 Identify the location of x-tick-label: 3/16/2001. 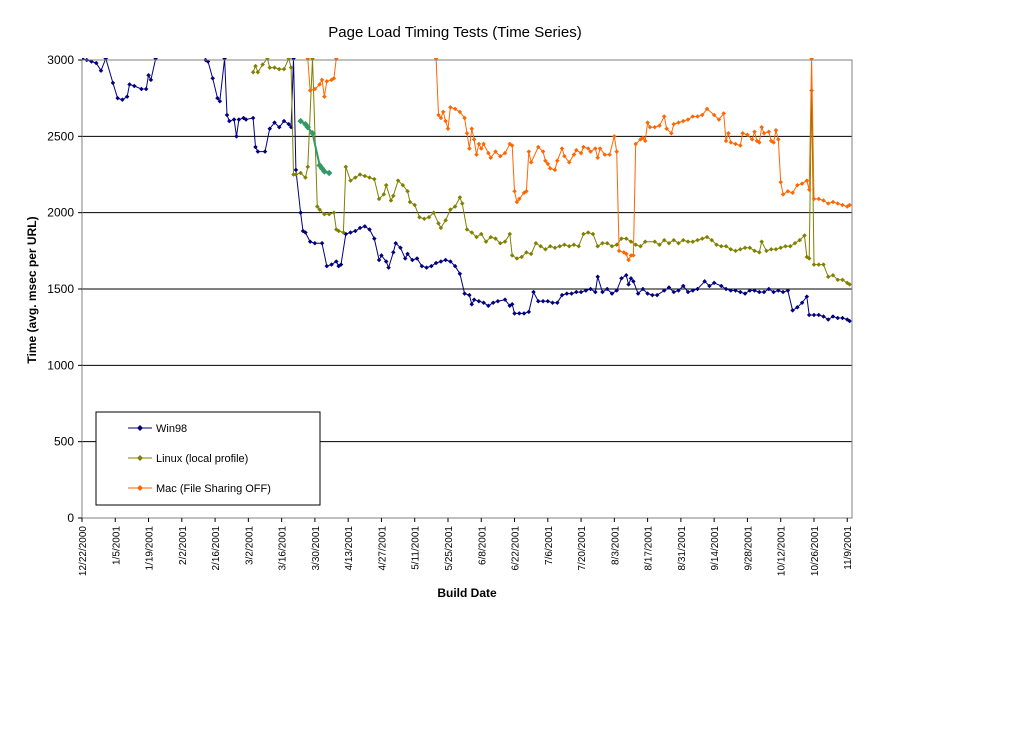
(283, 548).